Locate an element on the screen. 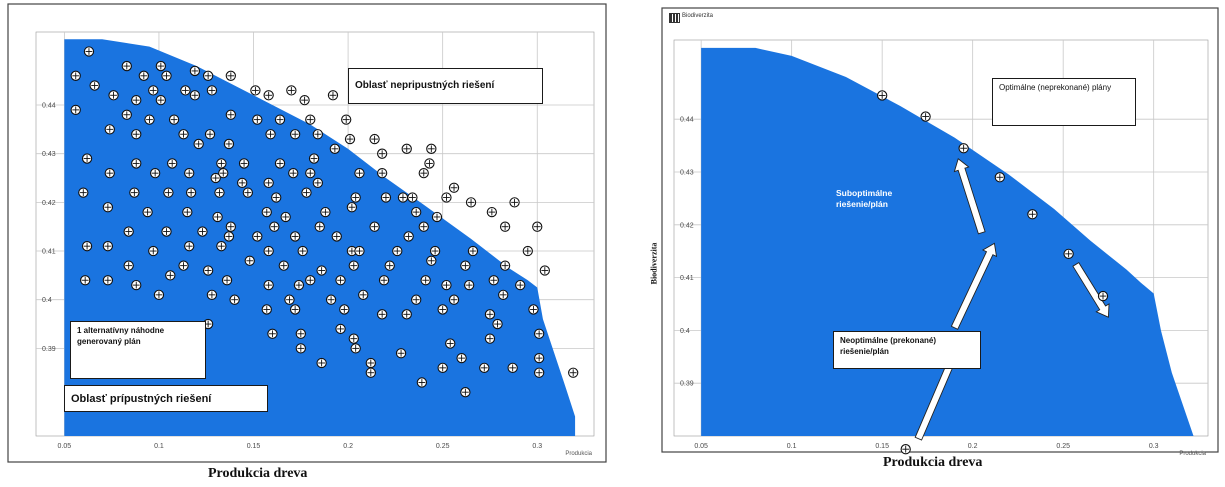 Image resolution: width=1225 pixels, height=487 pixels. y-tick-label: 0.39 is located at coordinates (687, 384).